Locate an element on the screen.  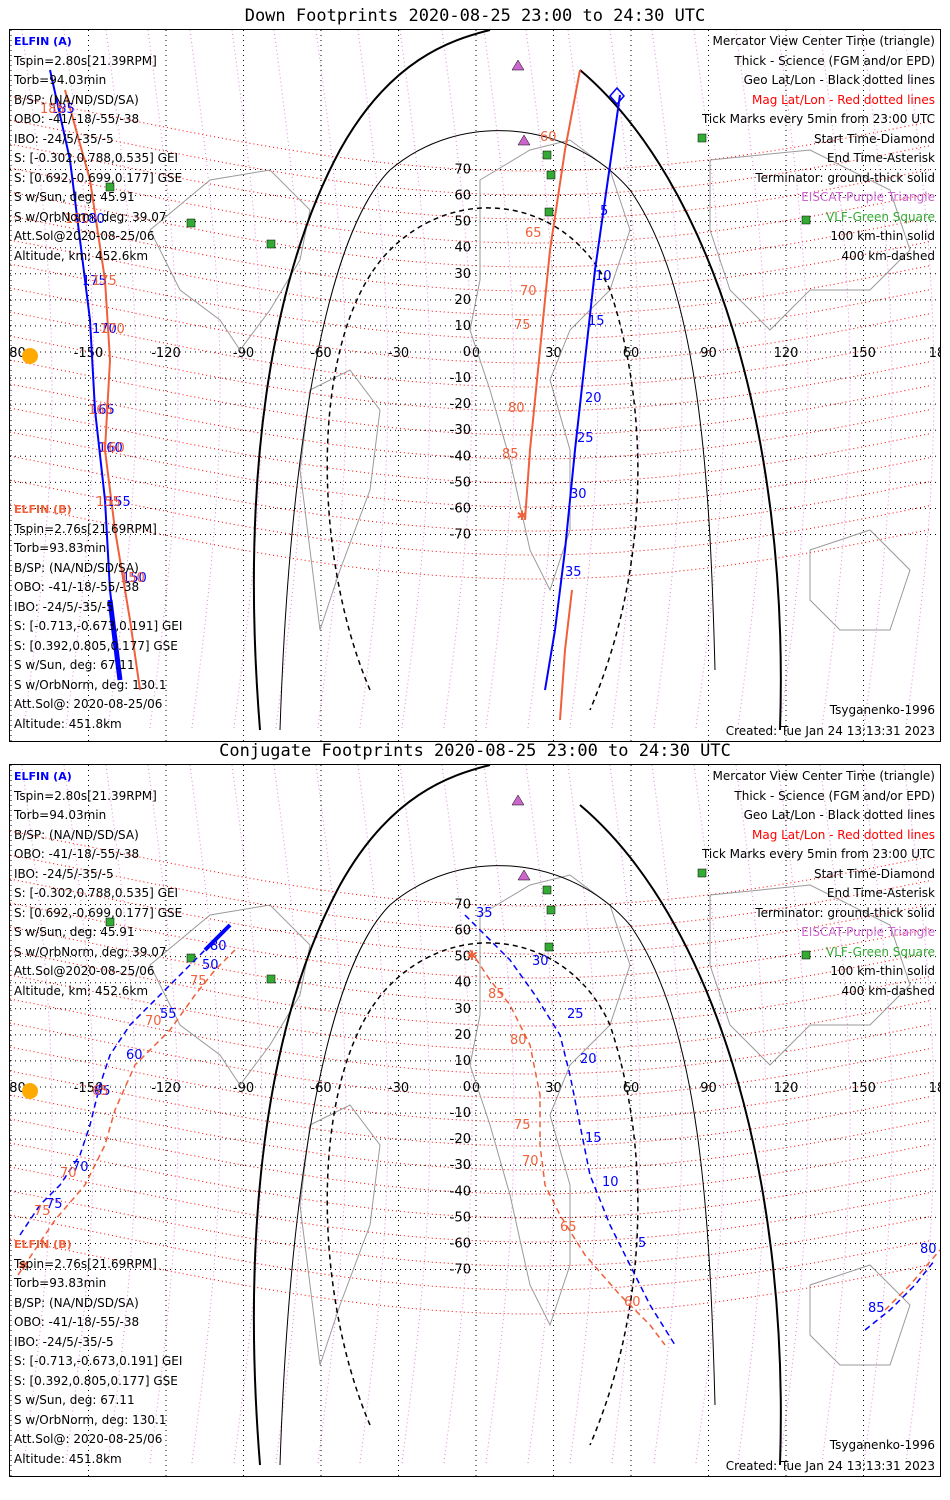
legend-item: End Time-Asterisk is located at coordinates (880, 158).